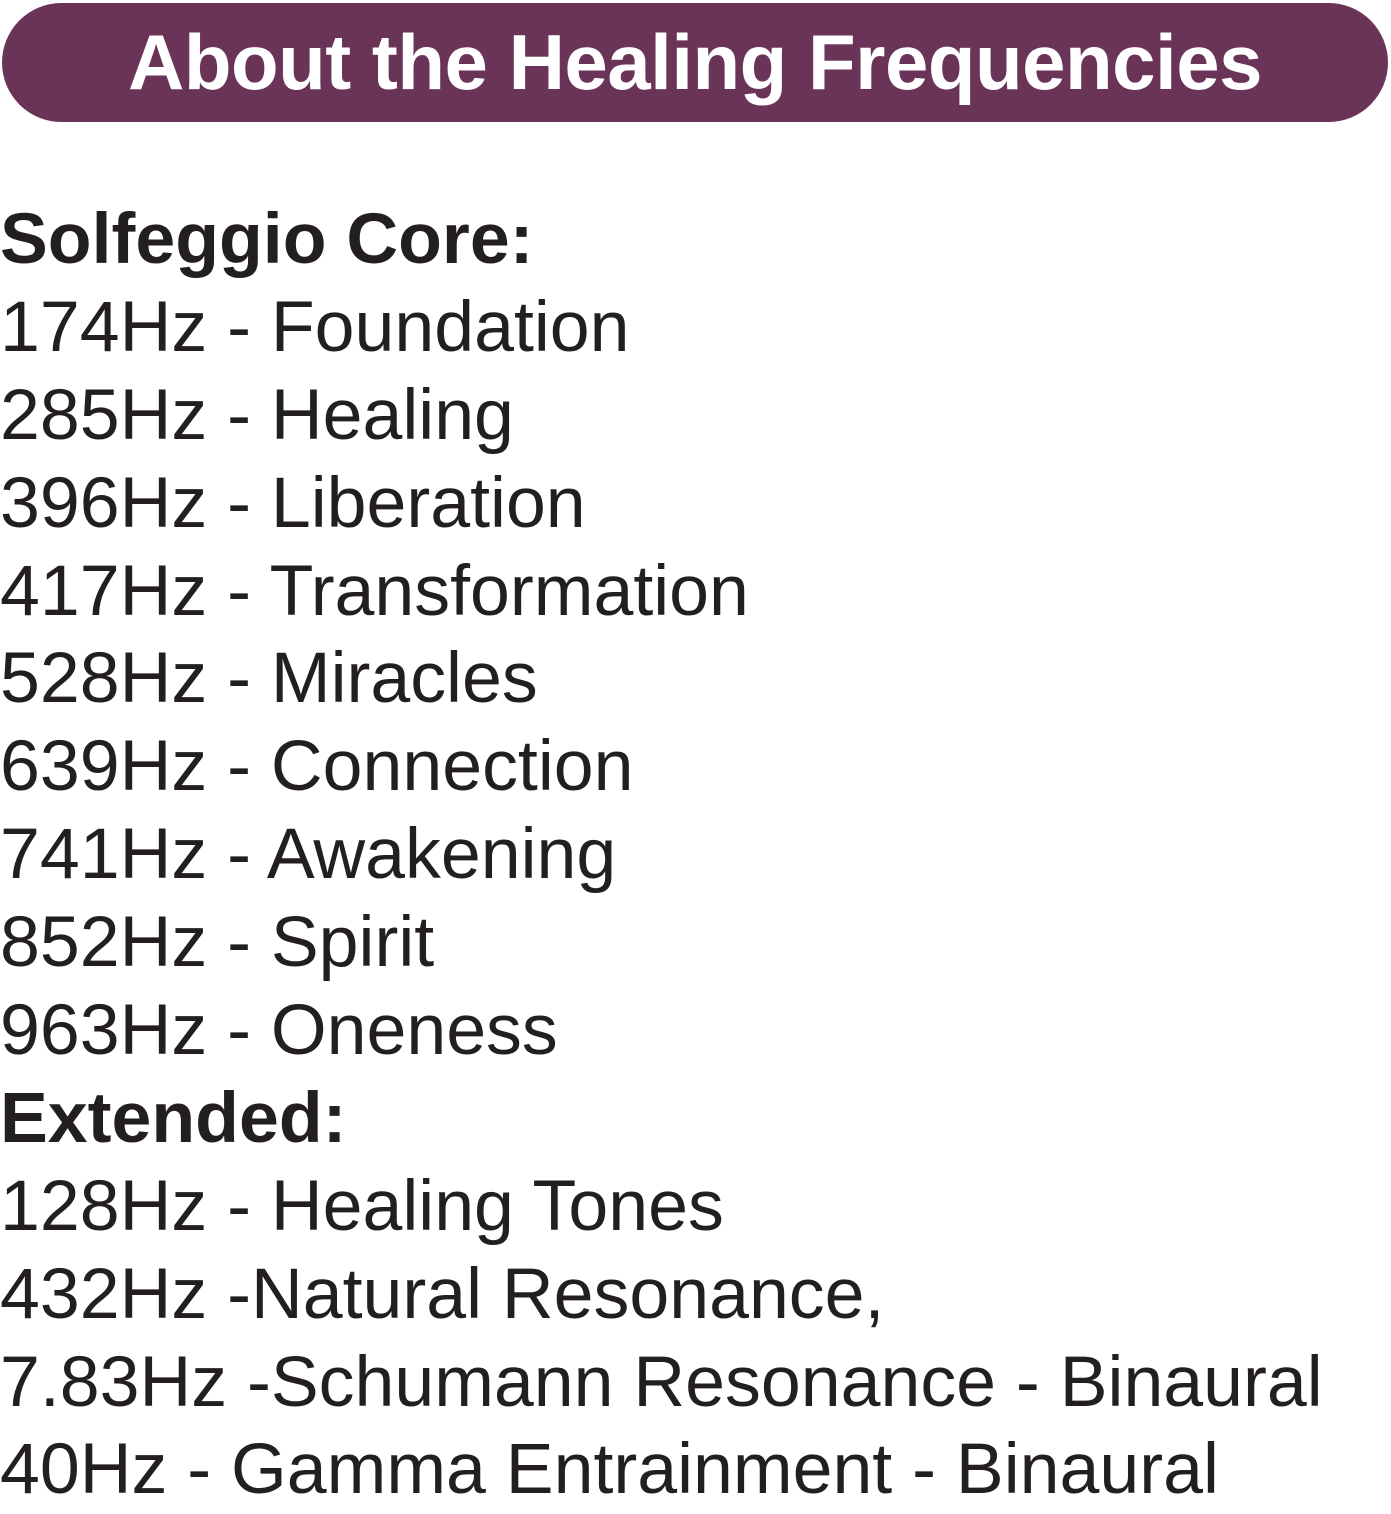 The height and width of the screenshot is (1514, 1391). What do you see at coordinates (173, 1117) in the screenshot?
I see `section-heading-extended: Extended:` at bounding box center [173, 1117].